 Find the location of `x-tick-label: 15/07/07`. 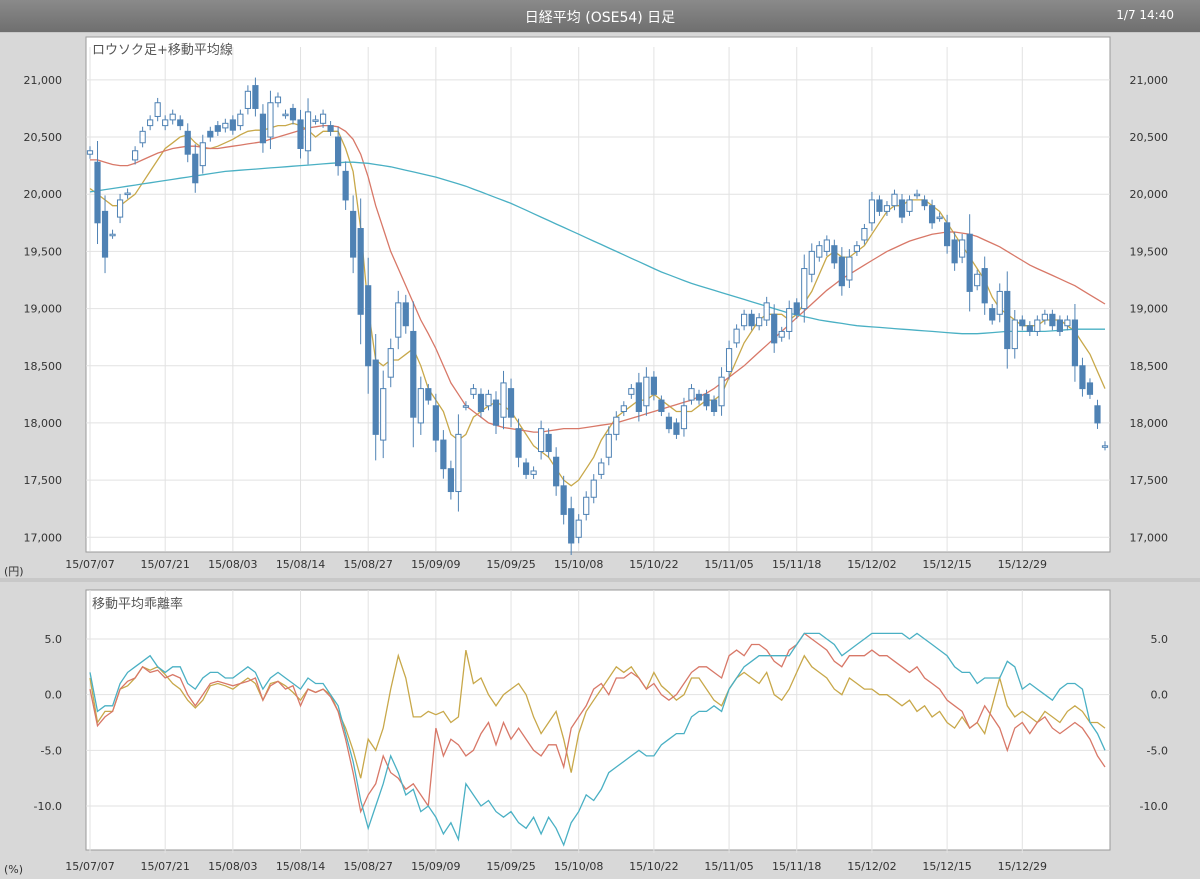

x-tick-label: 15/07/07 is located at coordinates (89, 866).